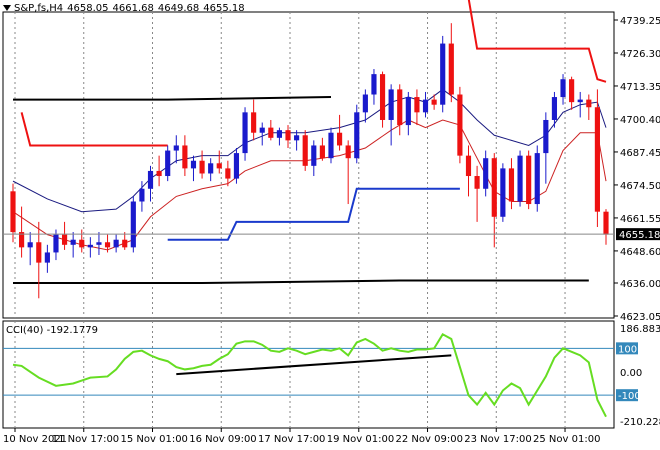 This screenshot has height=450, width=660. What do you see at coordinates (566, 439) in the screenshot?
I see `x-tick-label: 25 Nov 01:00` at bounding box center [566, 439].